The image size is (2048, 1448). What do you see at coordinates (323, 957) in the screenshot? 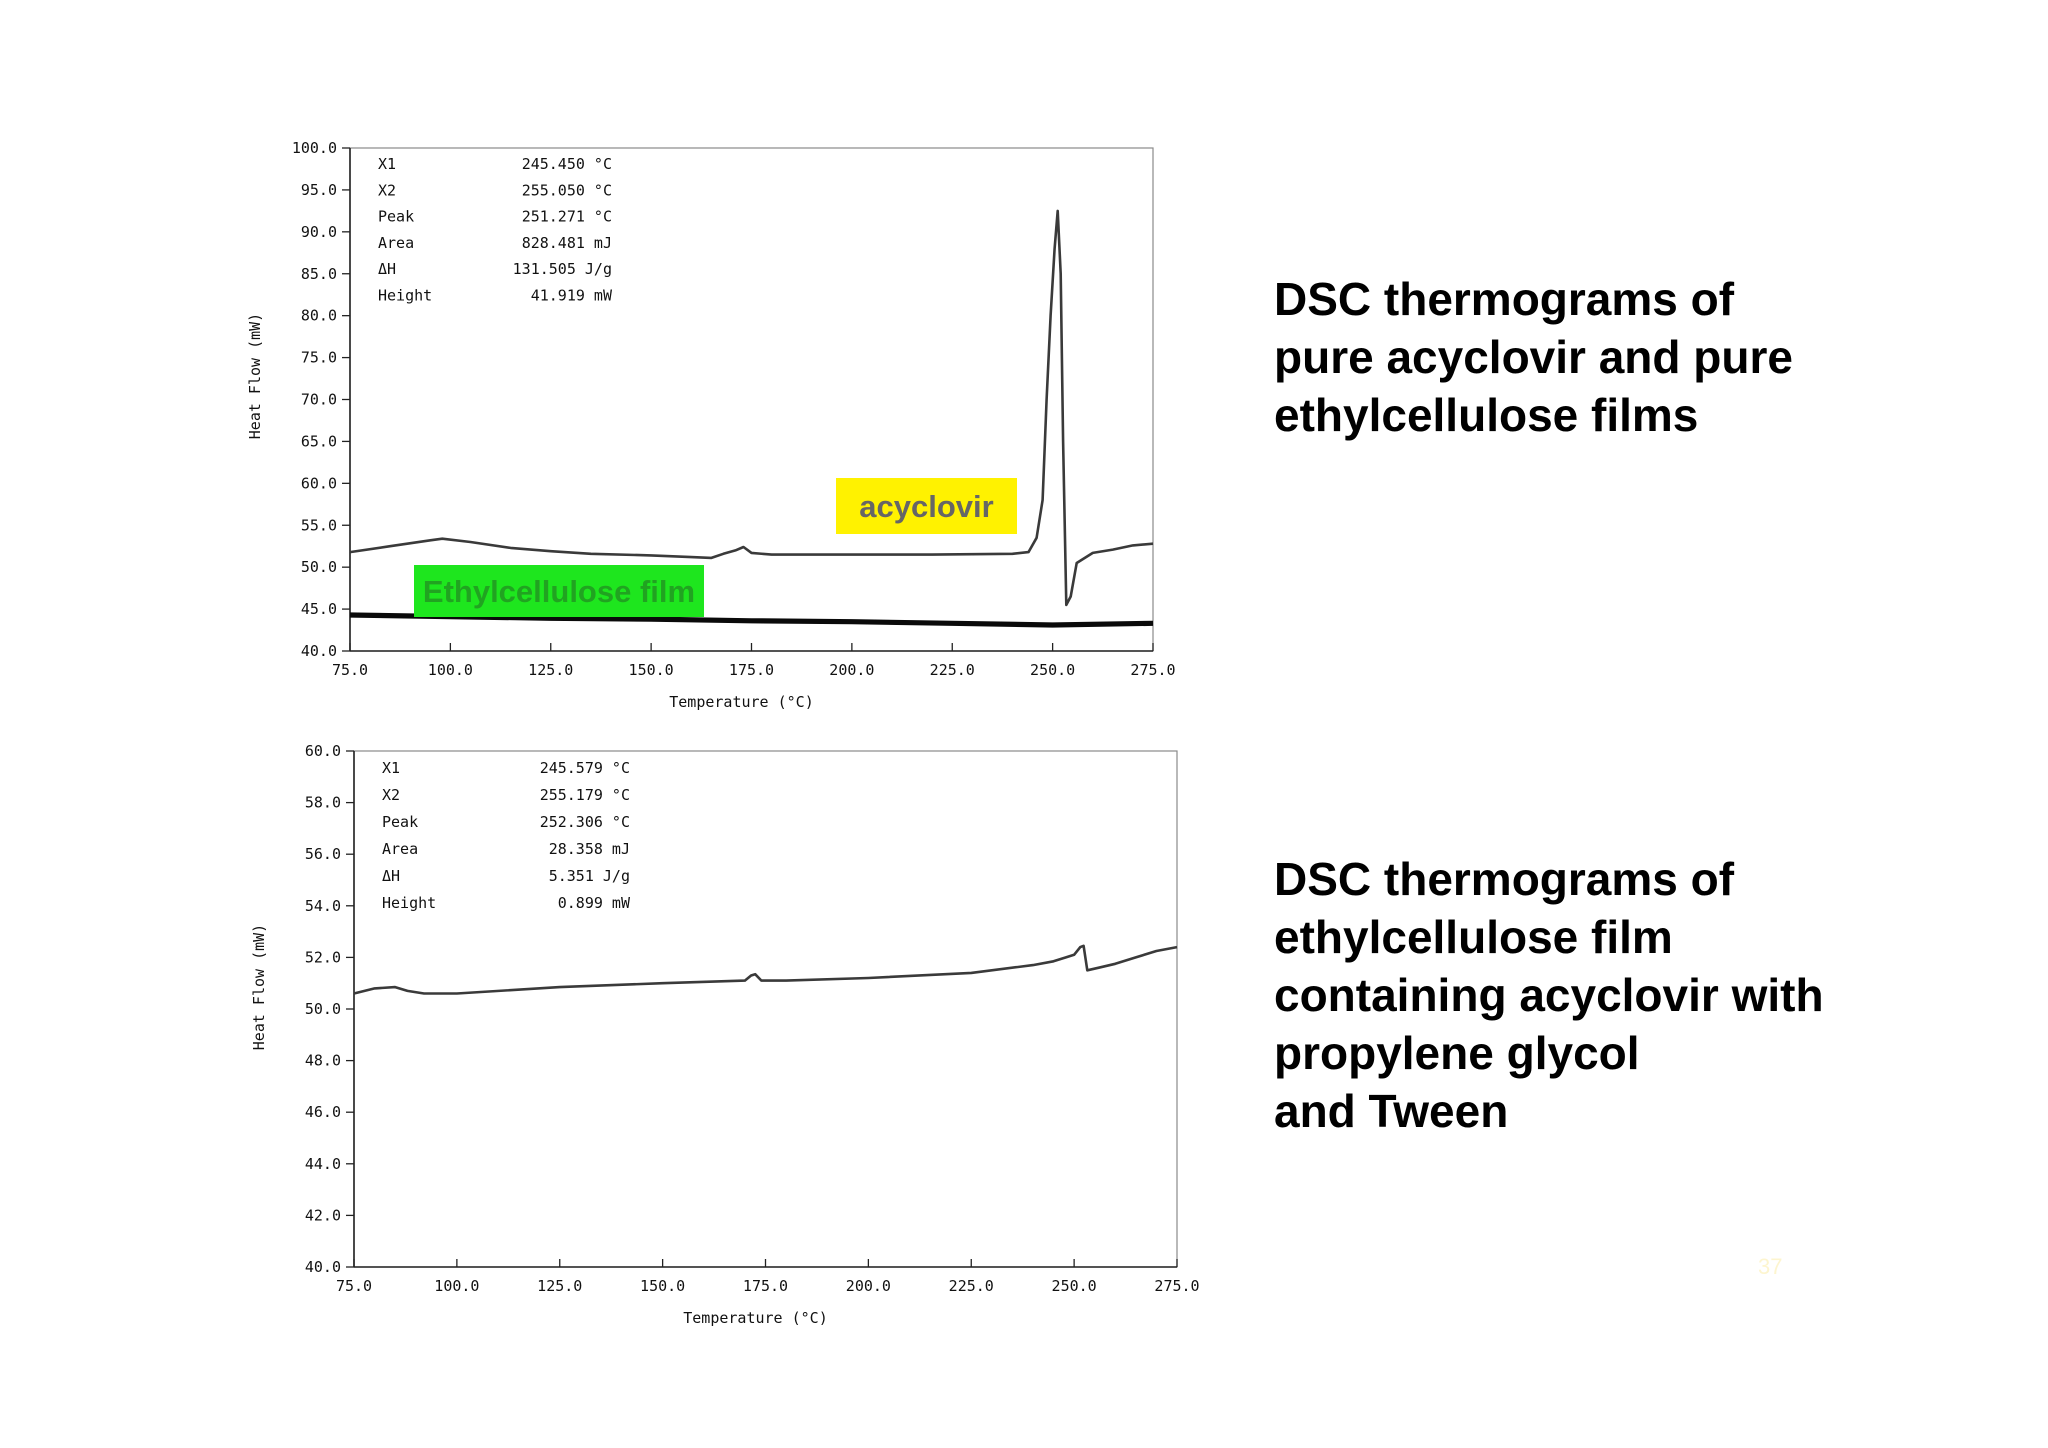
I see `y-tick-label: 52.0` at bounding box center [323, 957].